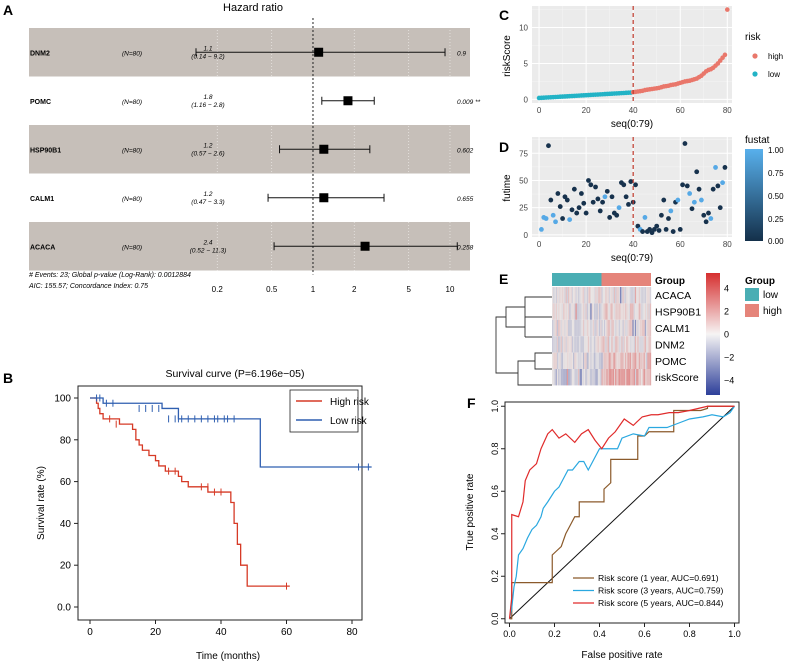 Image resolution: width=789 pixels, height=663 pixels. Describe the element at coordinates (249, 149) in the screenshot. I see `forest-row-band` at that location.